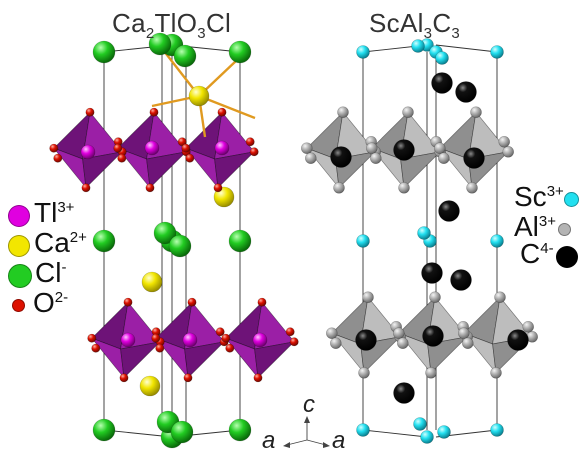 Image resolution: width=580 pixels, height=456 pixels. I want to click on c-ion-swatch, so click(566, 256).